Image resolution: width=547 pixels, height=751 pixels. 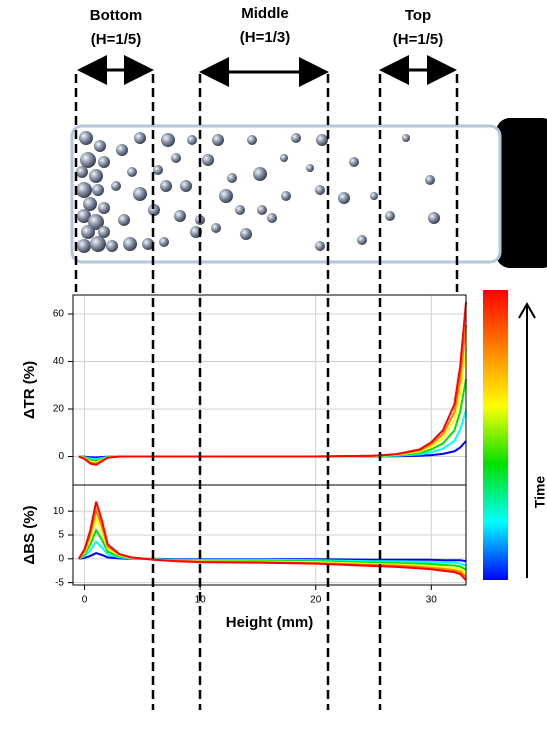 What do you see at coordinates (61, 535) in the screenshot?
I see `y-tick-label: 5` at bounding box center [61, 535].